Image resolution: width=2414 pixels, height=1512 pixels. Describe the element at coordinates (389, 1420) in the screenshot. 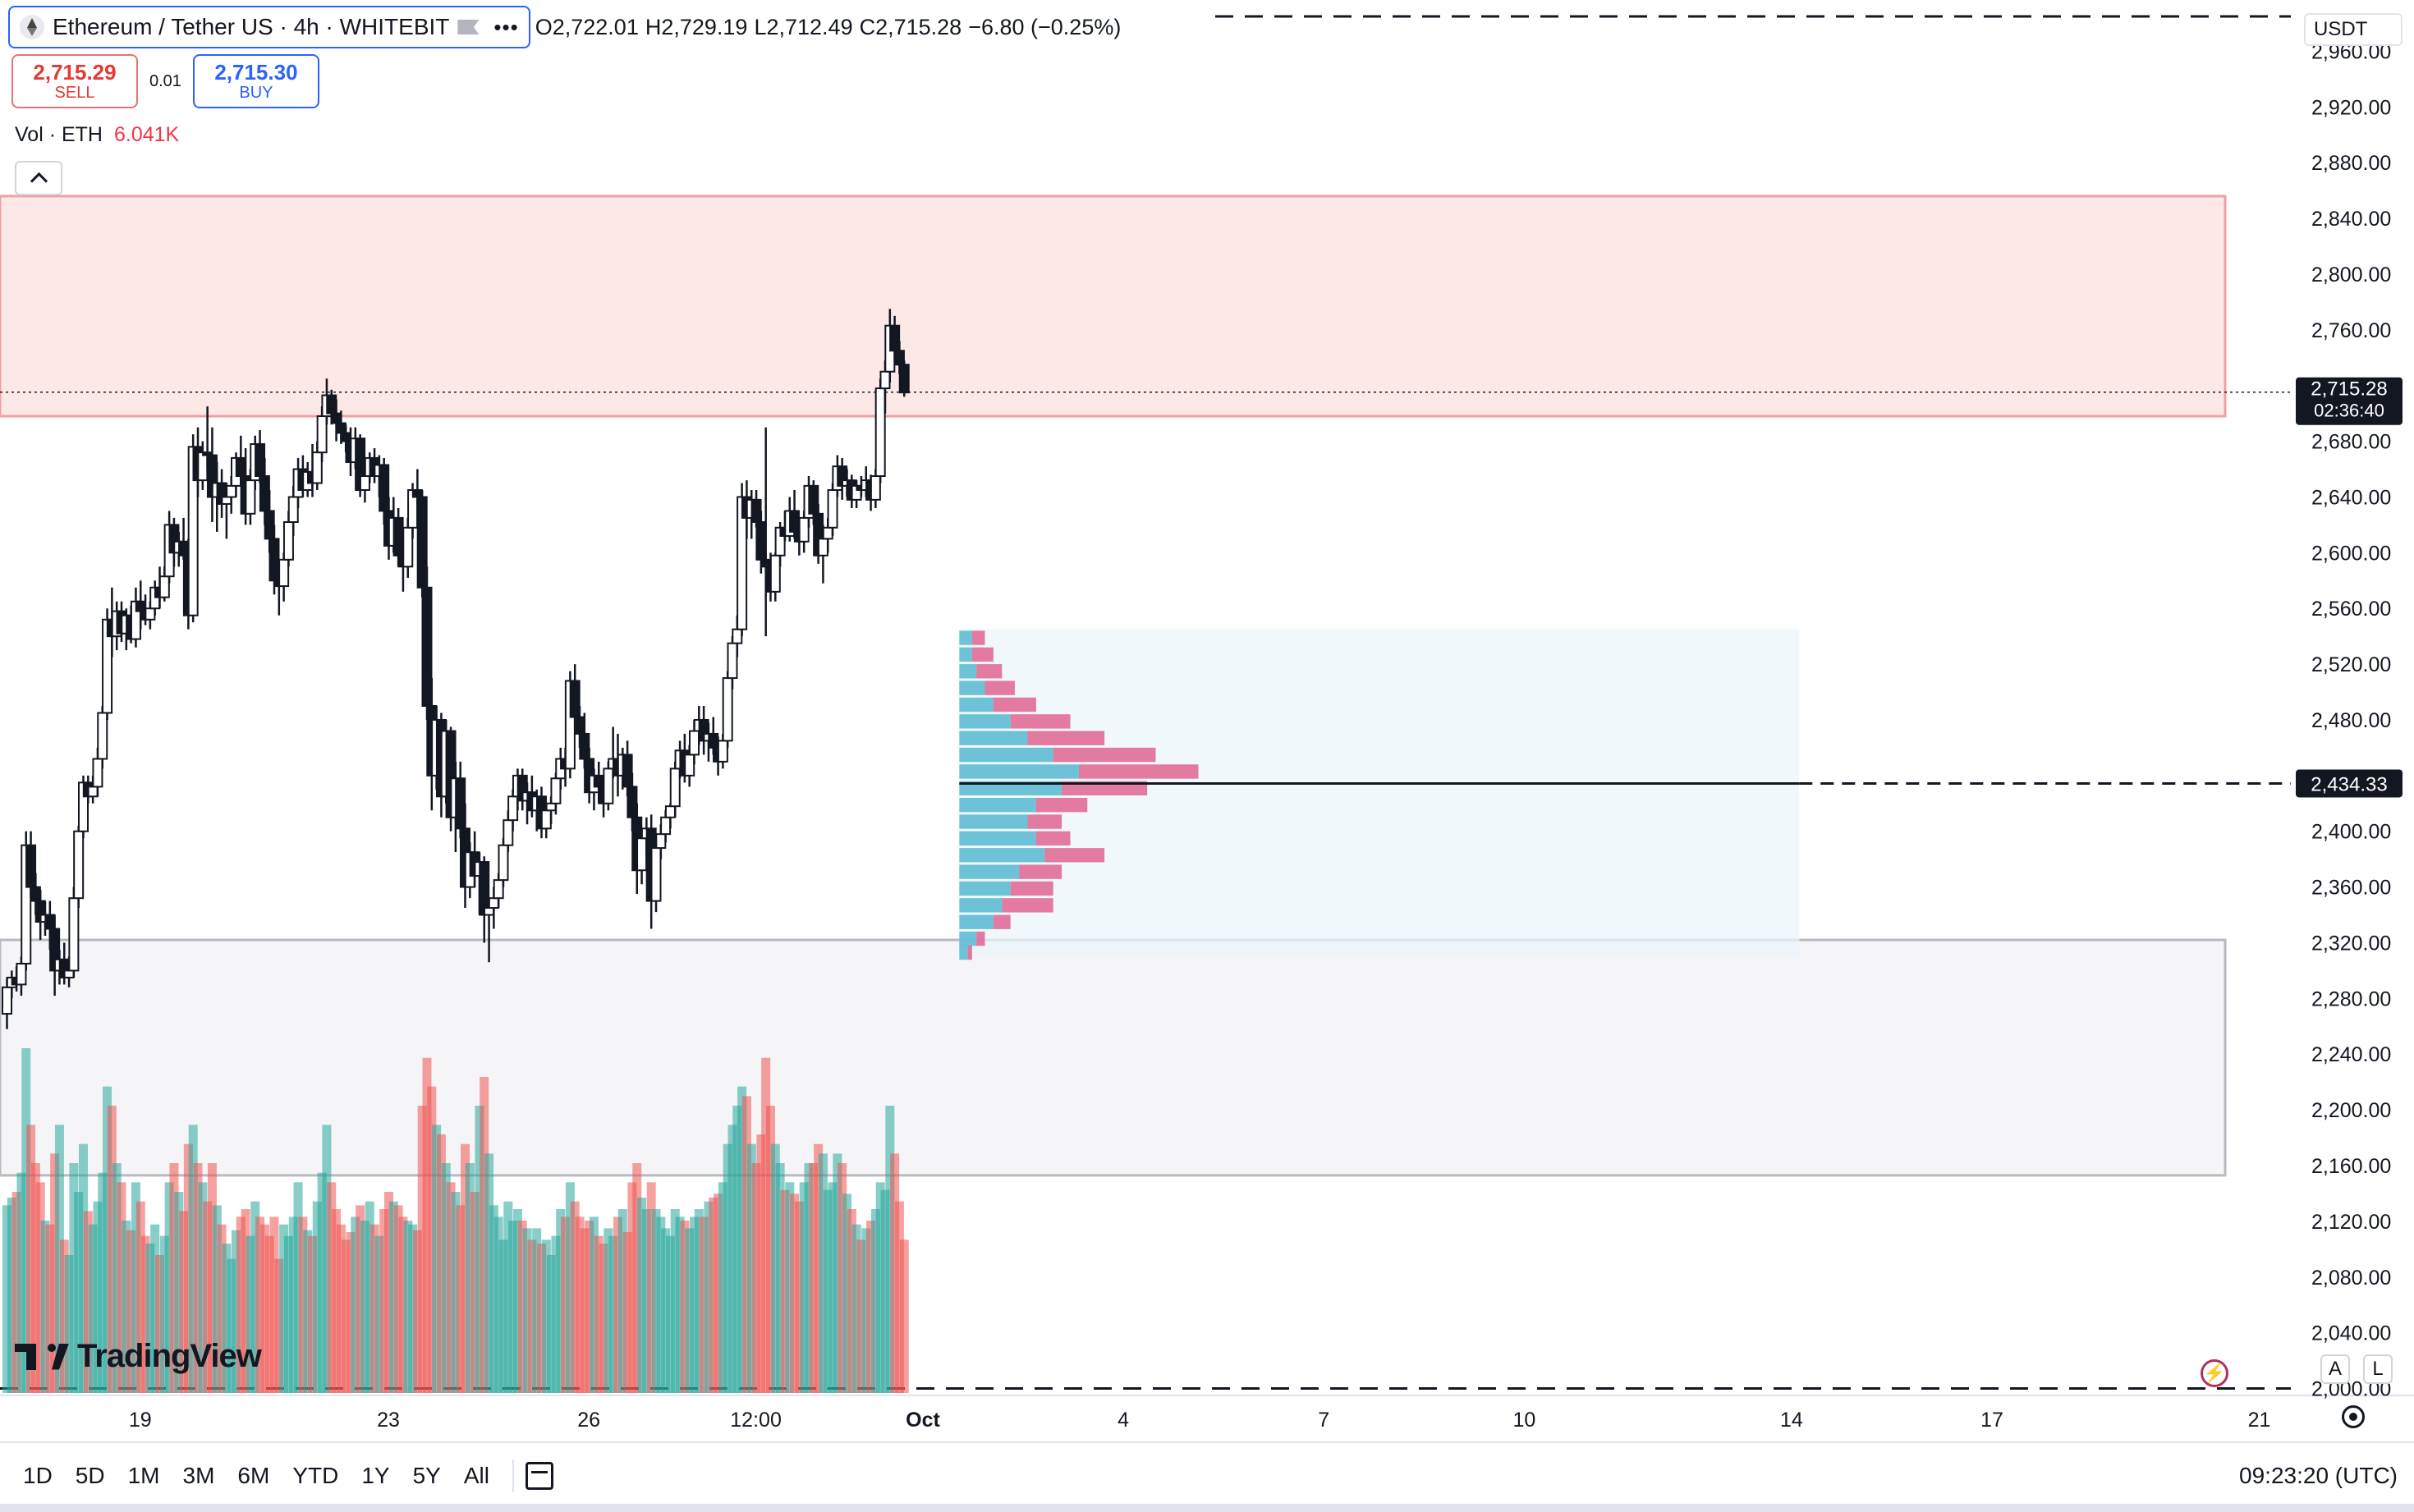

I see `time-tick-label: 23` at that location.